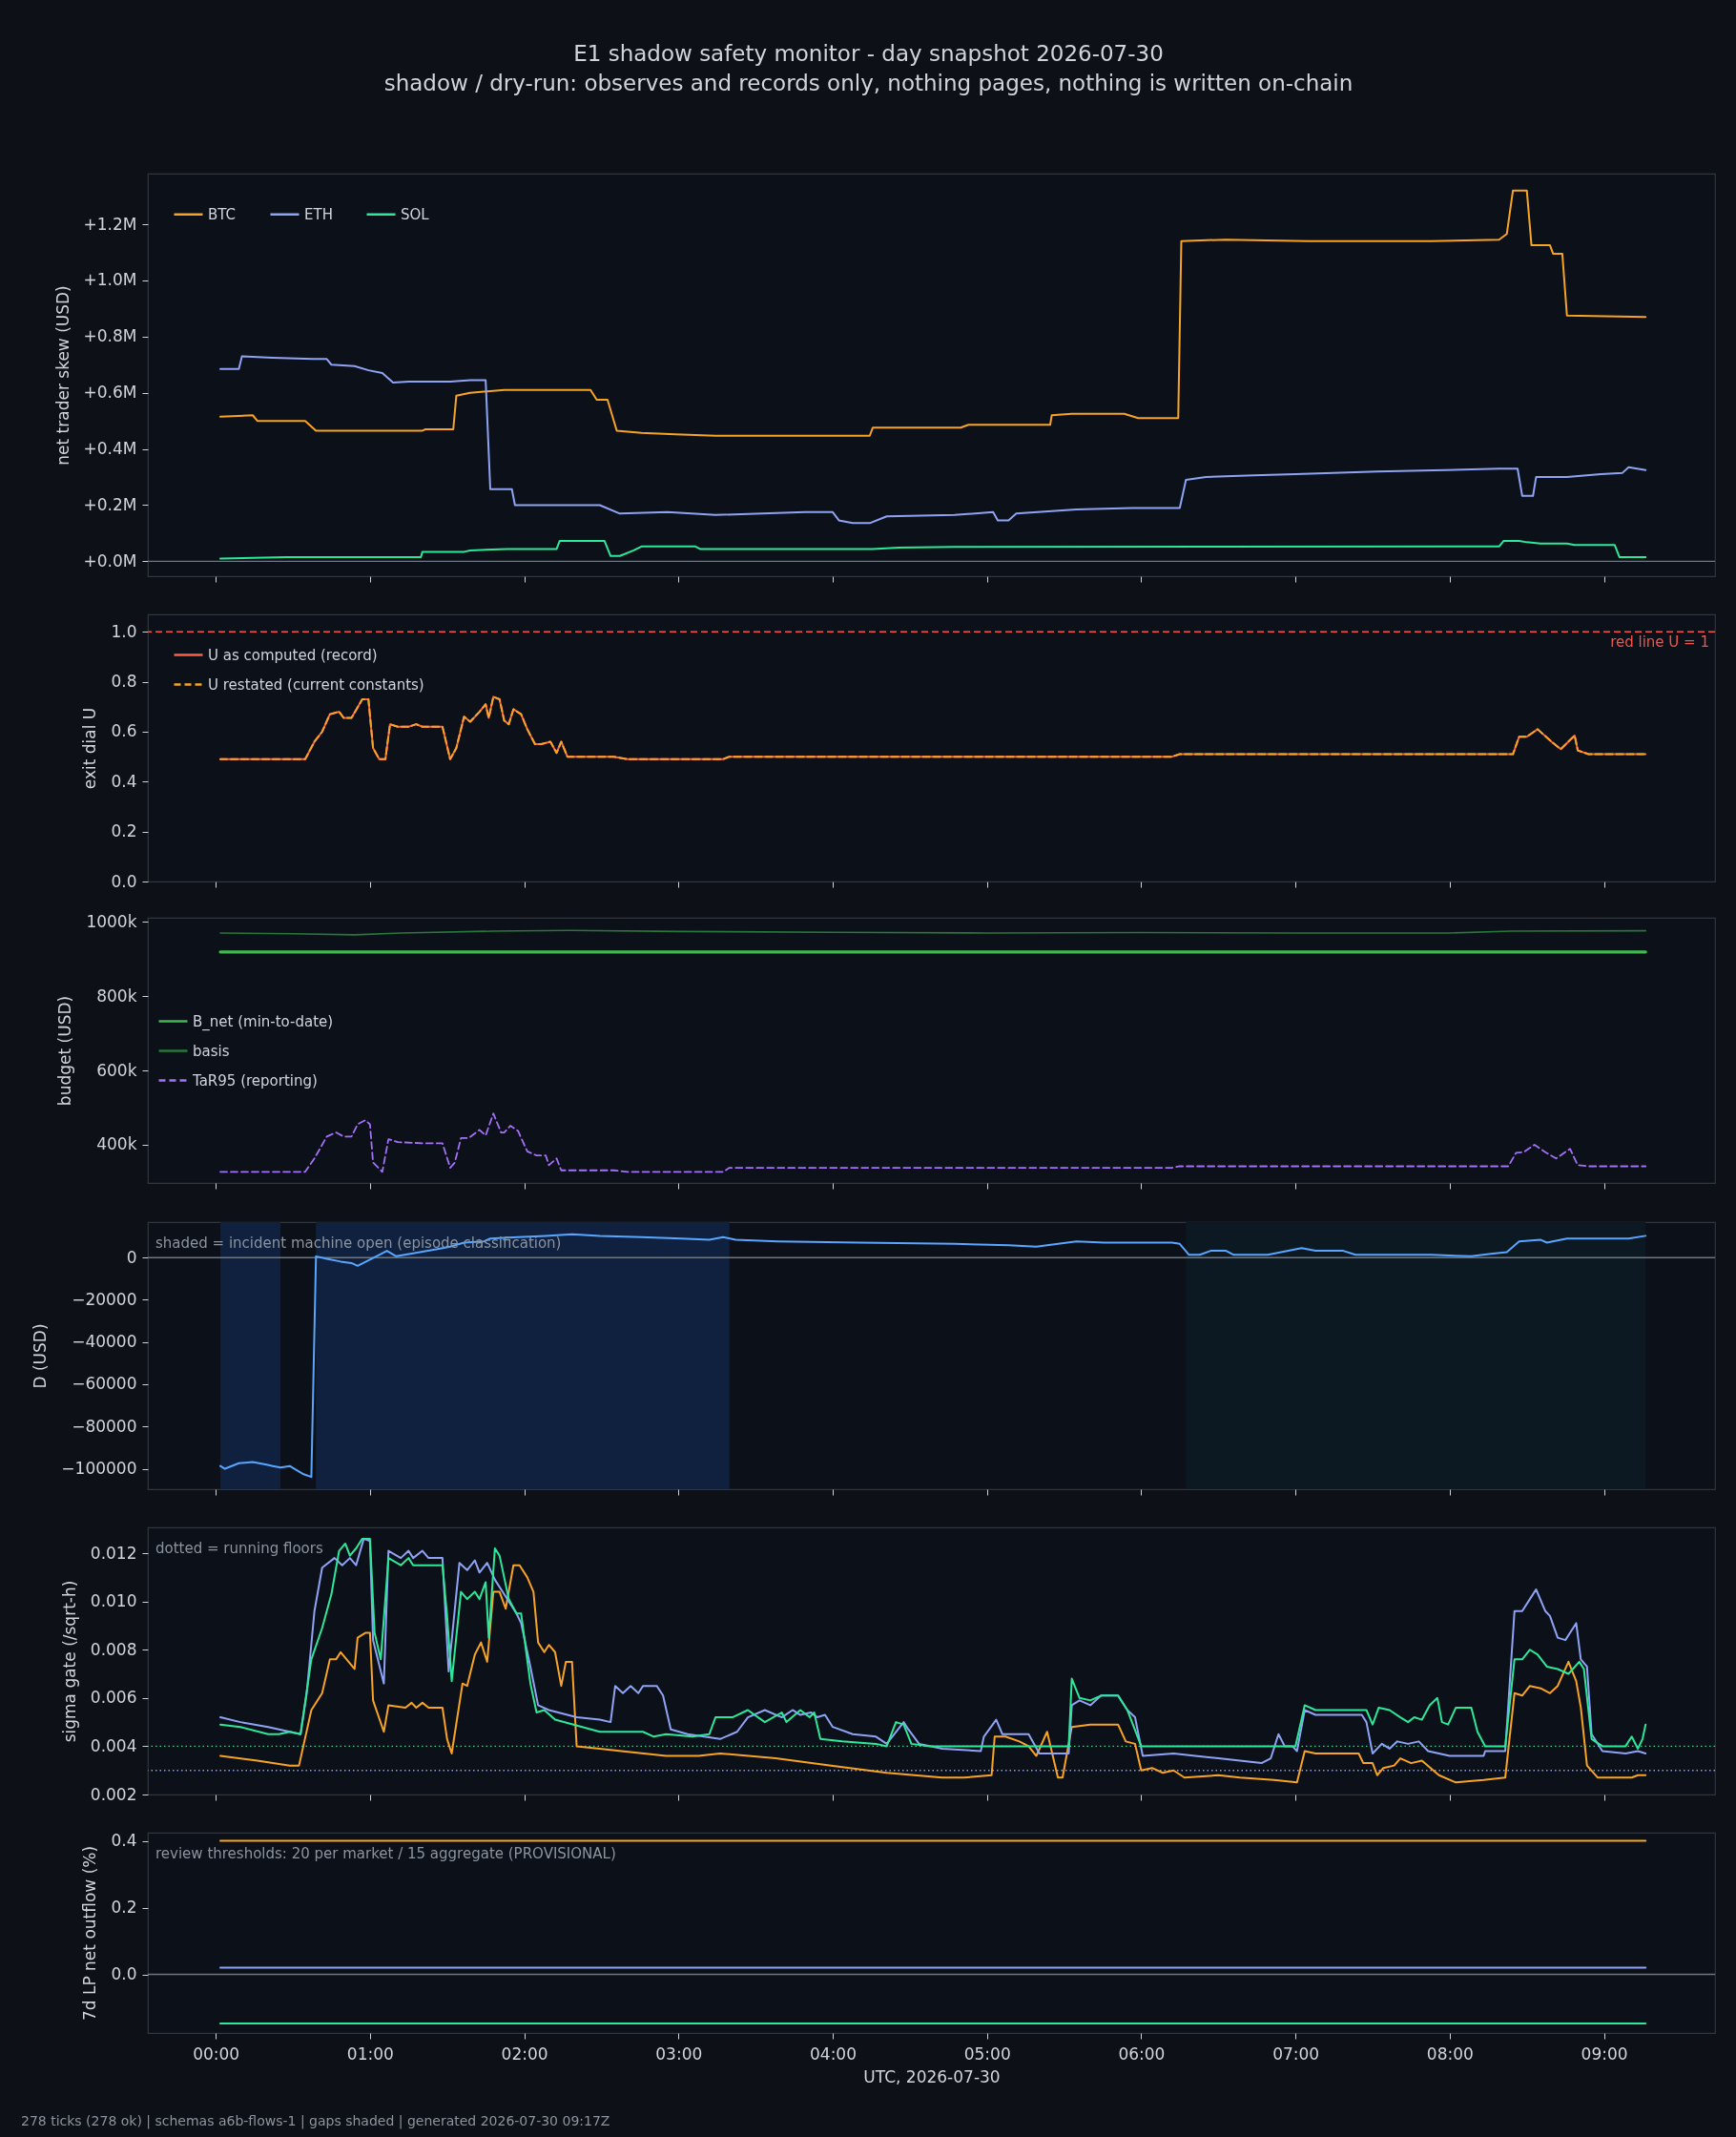 This screenshot has width=1736, height=2137. What do you see at coordinates (113, 1553) in the screenshot?
I see `y-tick-label: 0.012` at bounding box center [113, 1553].